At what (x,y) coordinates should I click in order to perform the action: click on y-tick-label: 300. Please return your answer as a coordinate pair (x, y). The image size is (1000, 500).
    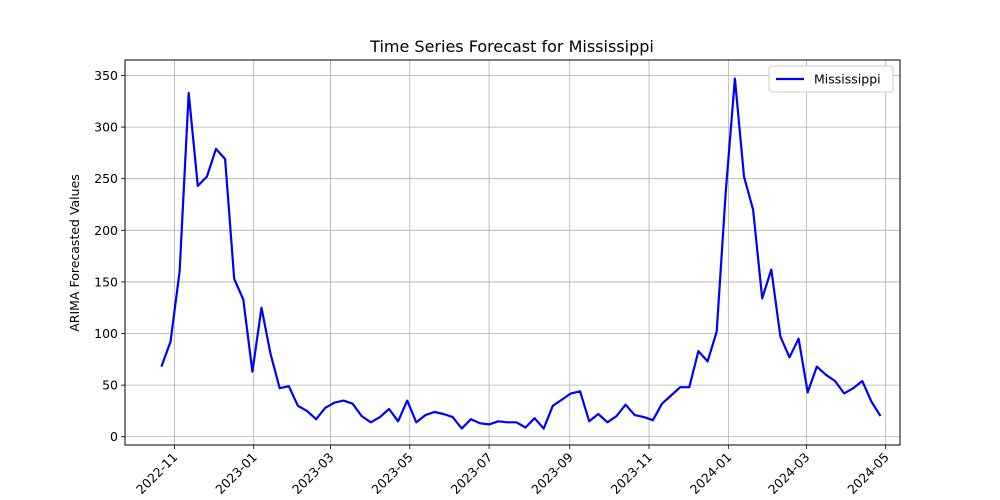
    Looking at the image, I should click on (106, 127).